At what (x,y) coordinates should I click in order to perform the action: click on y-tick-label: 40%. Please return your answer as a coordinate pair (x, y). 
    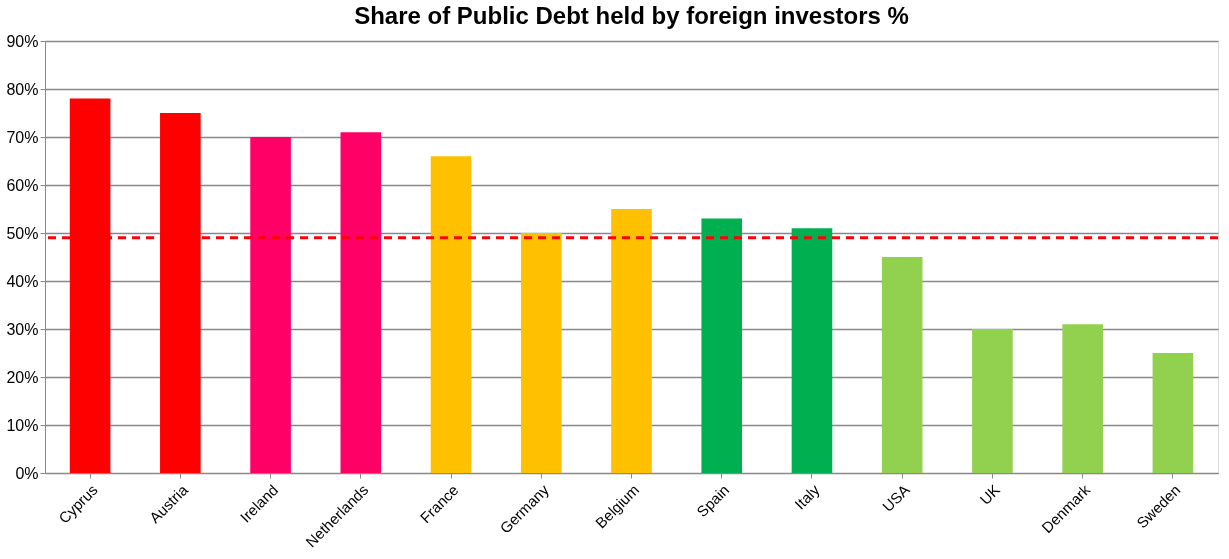
    Looking at the image, I should click on (22, 281).